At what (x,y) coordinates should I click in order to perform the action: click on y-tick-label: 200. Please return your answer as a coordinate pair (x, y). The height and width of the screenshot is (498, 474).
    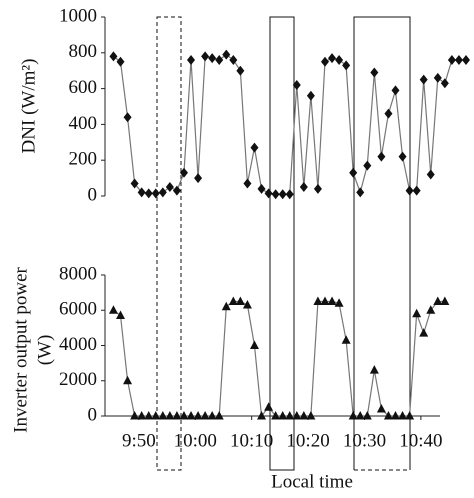
    Looking at the image, I should click on (83, 159).